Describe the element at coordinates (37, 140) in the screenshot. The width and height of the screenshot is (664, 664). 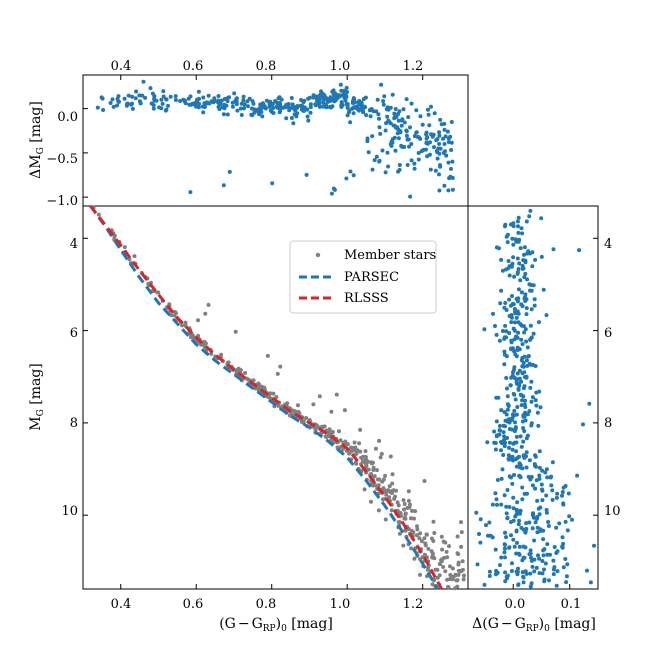
I see `top-y-axis-label: ΔMG [mag]` at that location.